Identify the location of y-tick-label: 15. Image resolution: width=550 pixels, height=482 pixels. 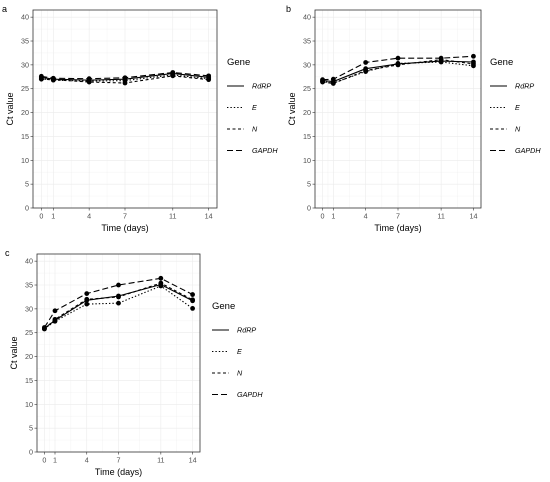
(25, 136).